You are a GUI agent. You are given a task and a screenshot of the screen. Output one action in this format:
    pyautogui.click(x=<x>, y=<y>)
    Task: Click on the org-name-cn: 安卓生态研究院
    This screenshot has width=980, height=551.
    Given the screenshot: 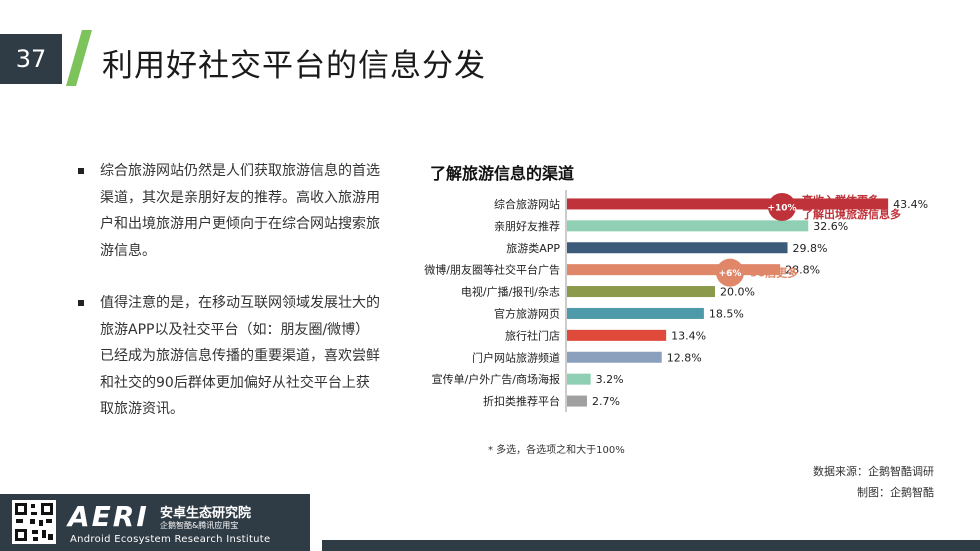 What is the action you would take?
    pyautogui.click(x=206, y=513)
    